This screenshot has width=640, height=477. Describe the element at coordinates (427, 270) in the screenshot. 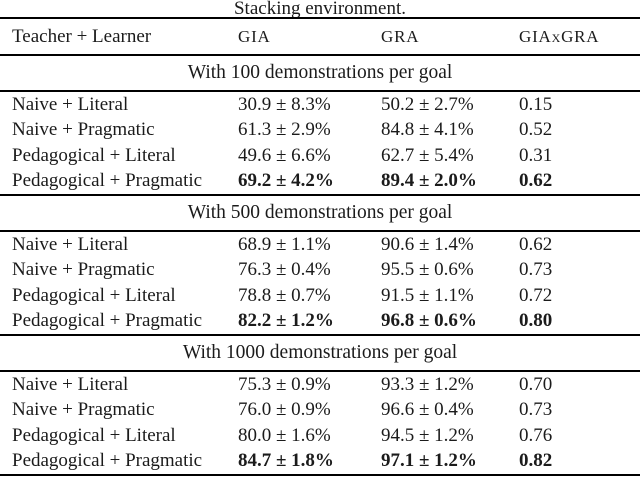

I see `gra-value: 95.5 ± 0.6%` at that location.